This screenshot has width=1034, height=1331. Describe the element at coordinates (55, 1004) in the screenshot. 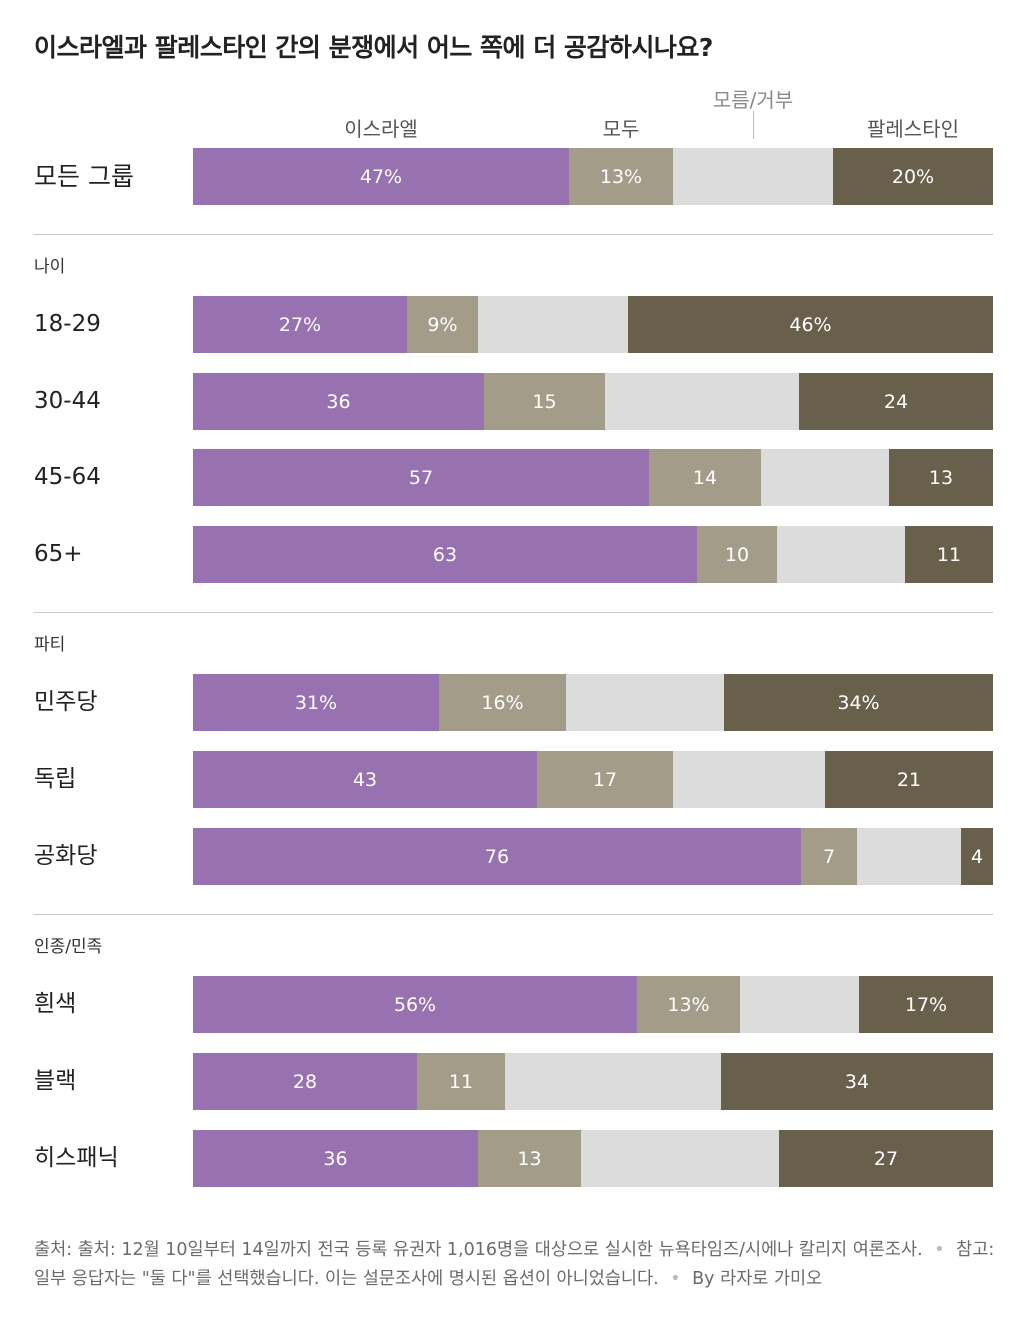

I see `row-label: 흰색` at that location.